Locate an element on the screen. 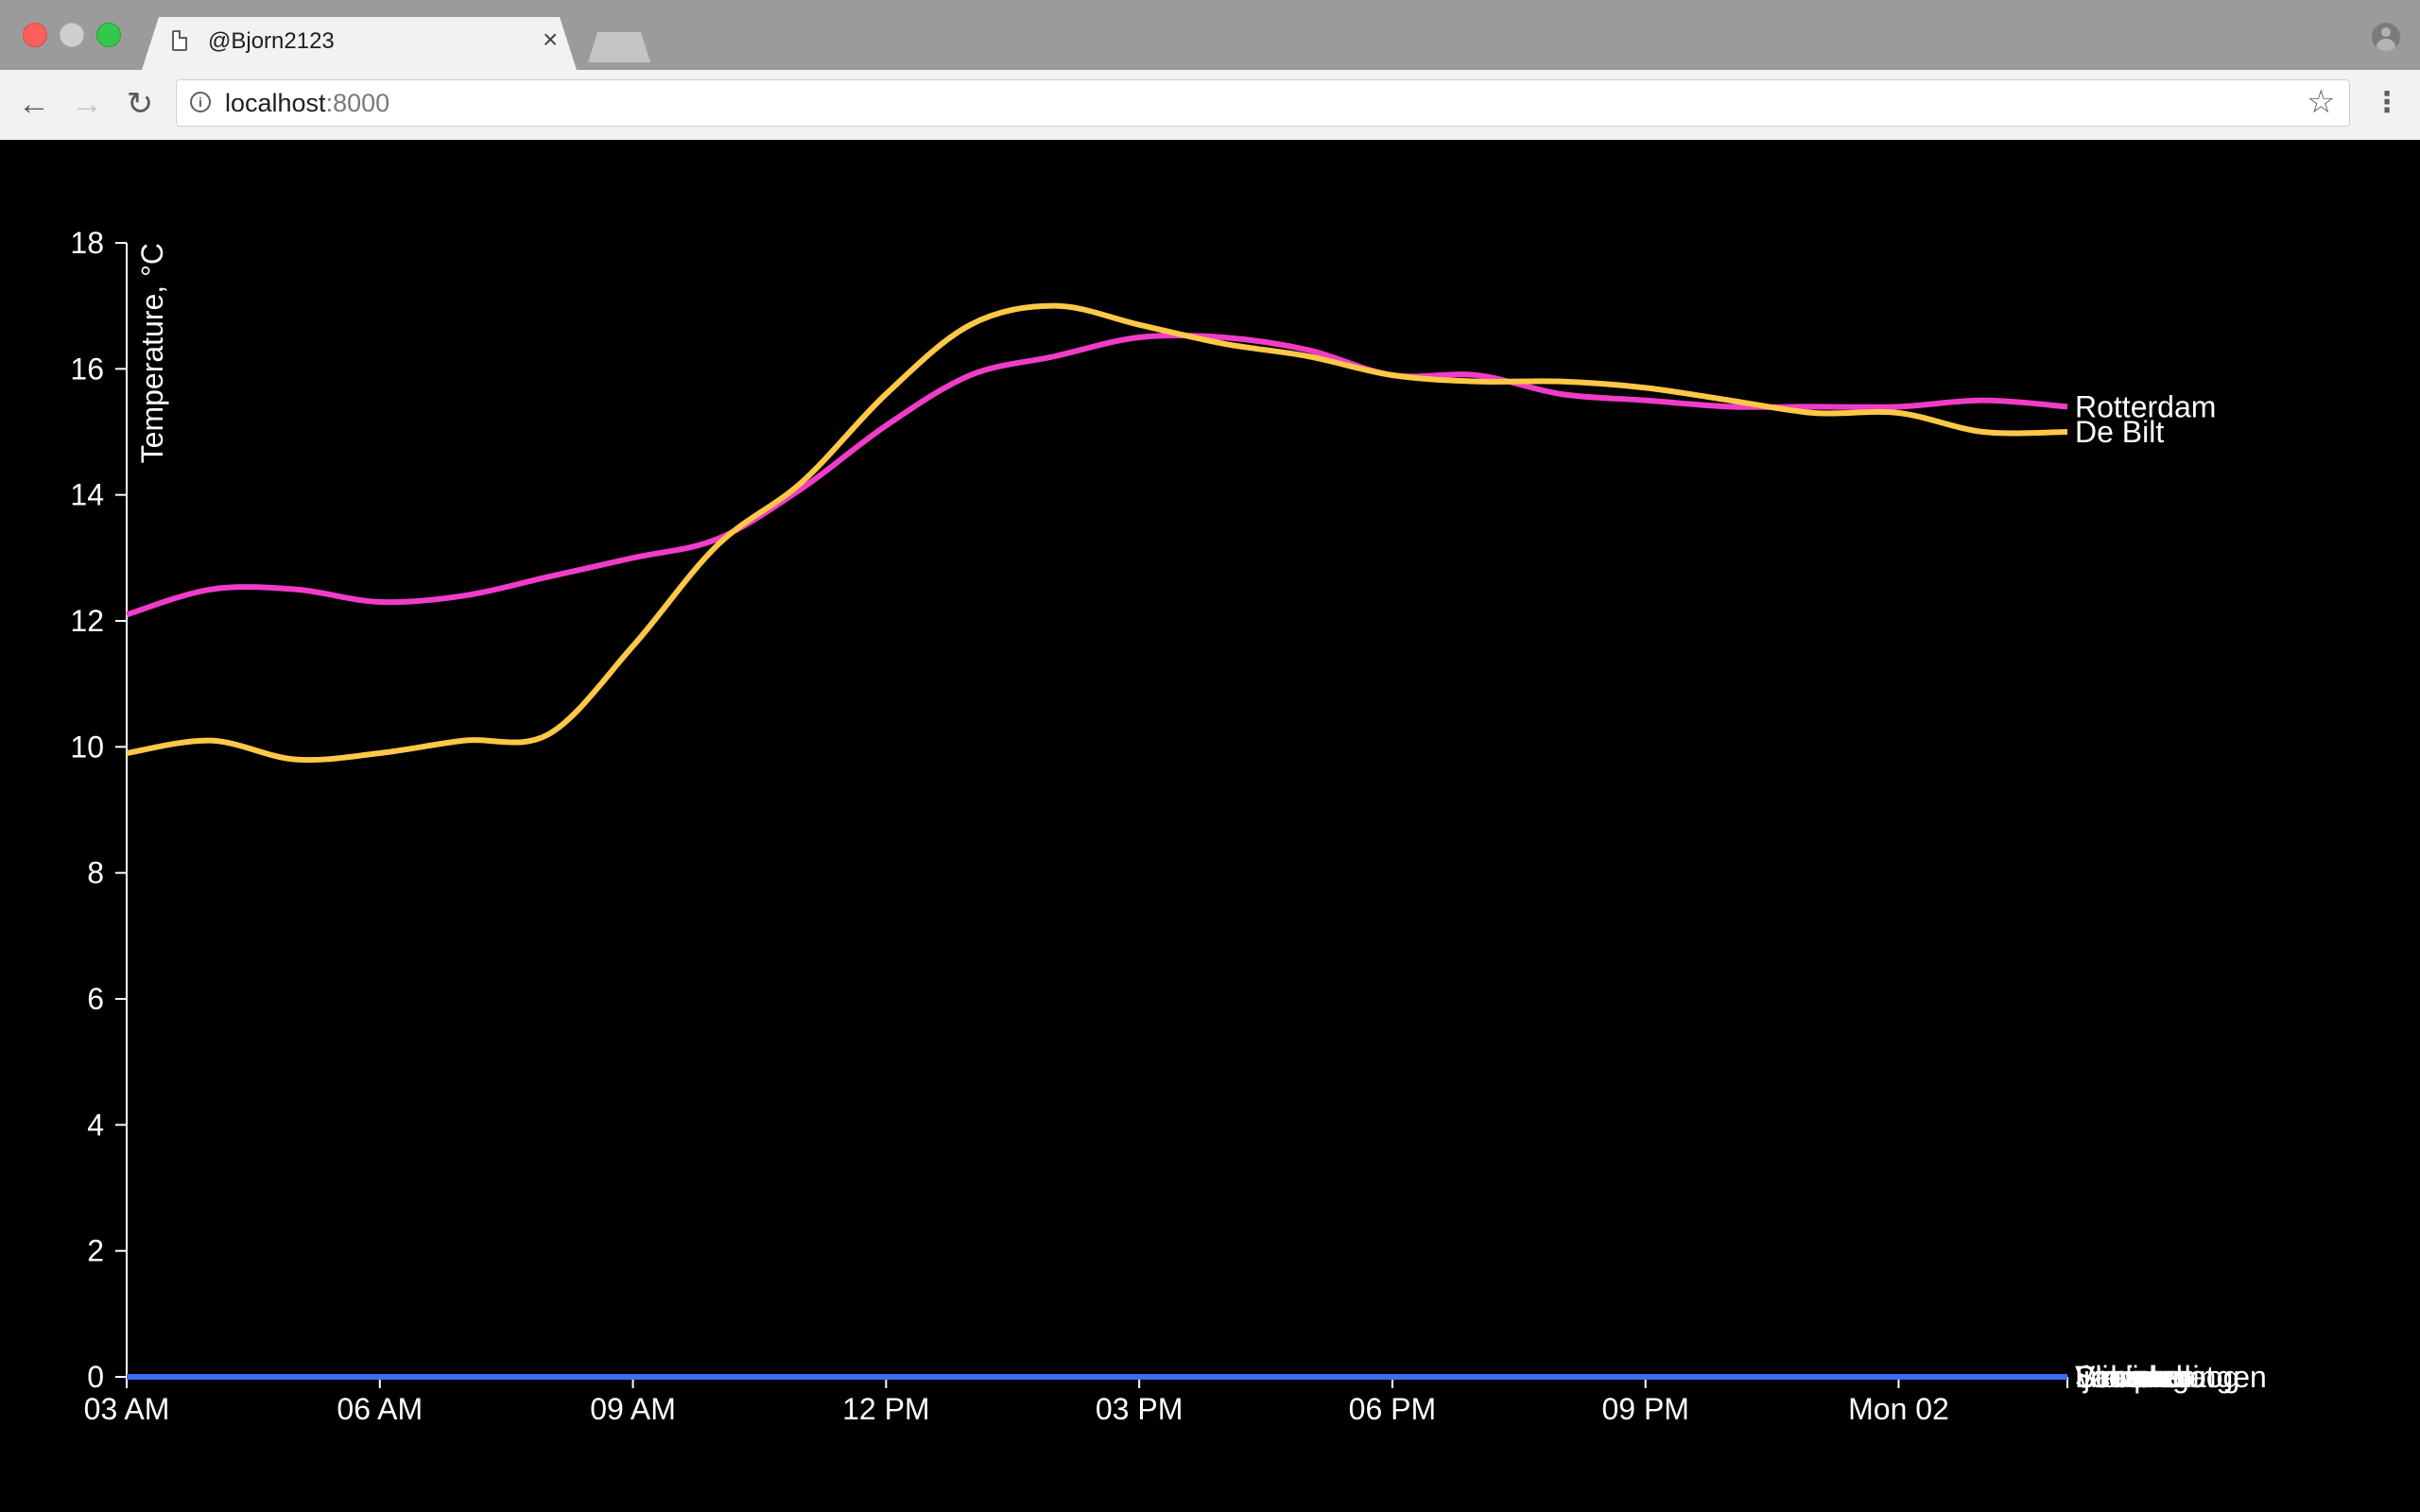  y-tick-label: 10 is located at coordinates (87, 747).